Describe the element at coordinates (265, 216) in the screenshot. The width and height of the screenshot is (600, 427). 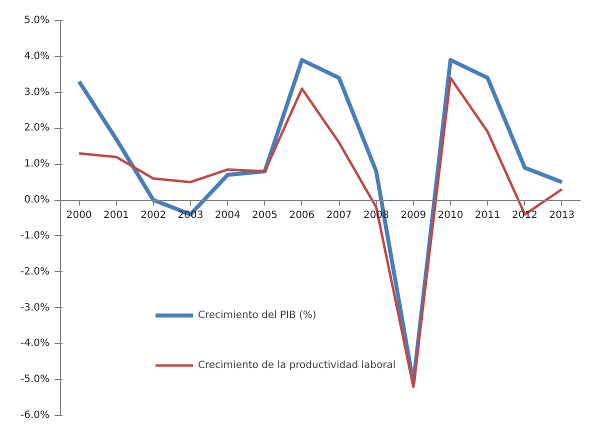
I see `x-tick-label: 2005` at that location.